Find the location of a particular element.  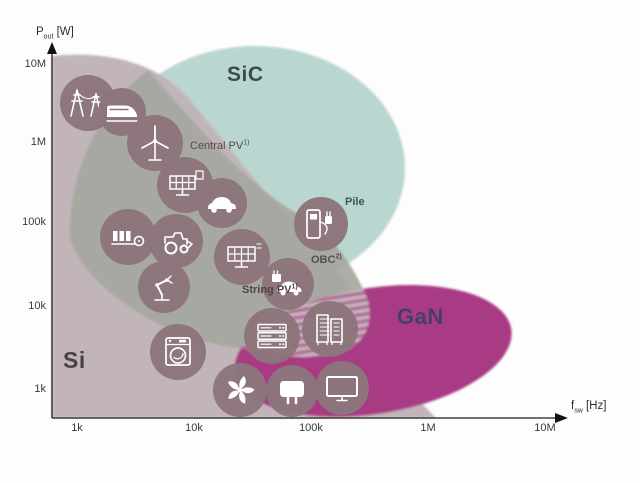

x-axis-label: fsw [Hz] is located at coordinates (589, 407).